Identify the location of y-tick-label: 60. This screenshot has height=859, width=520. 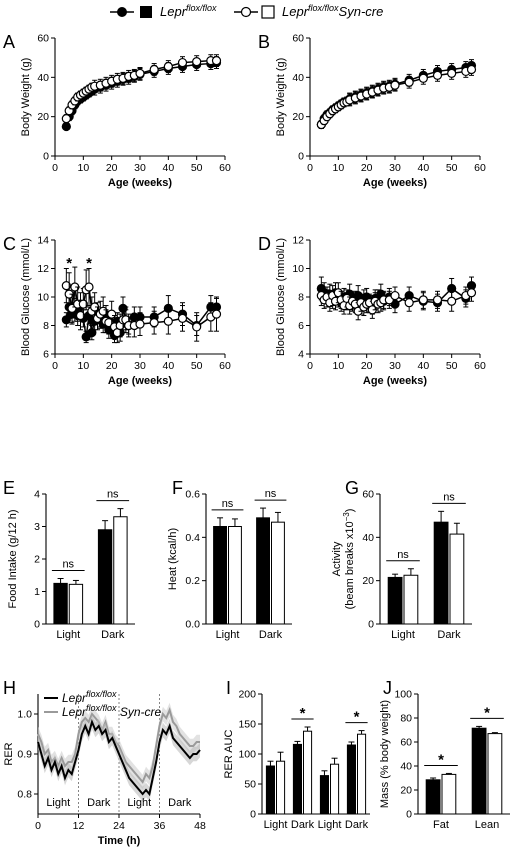
(298, 39).